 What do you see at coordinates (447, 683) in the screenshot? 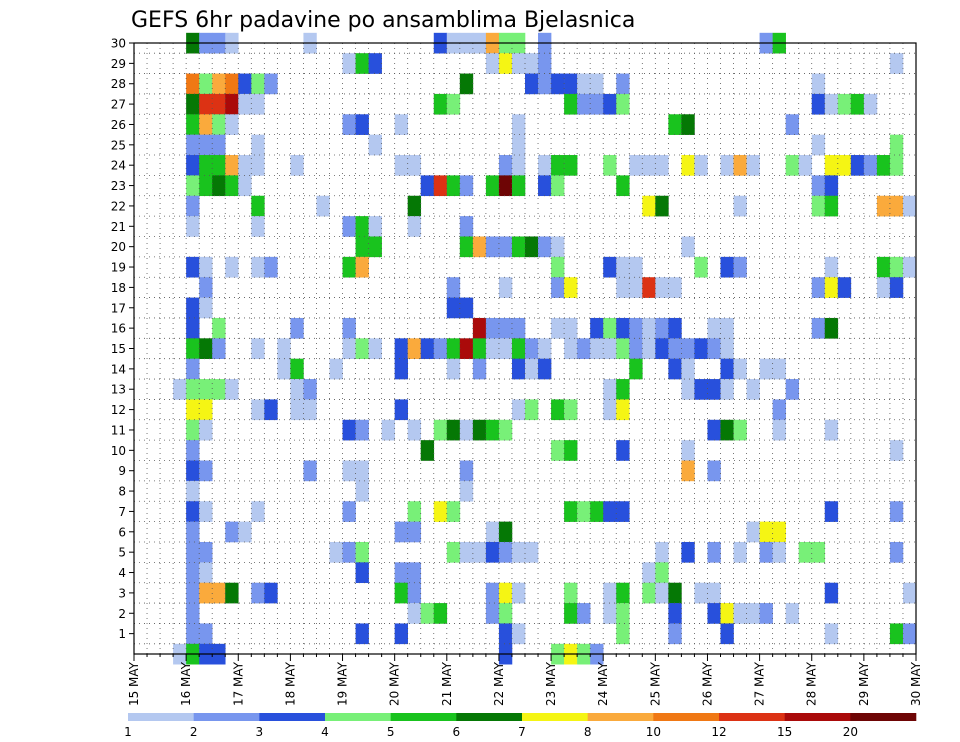
I see `x-tick-label: 21 MAY` at bounding box center [447, 683].